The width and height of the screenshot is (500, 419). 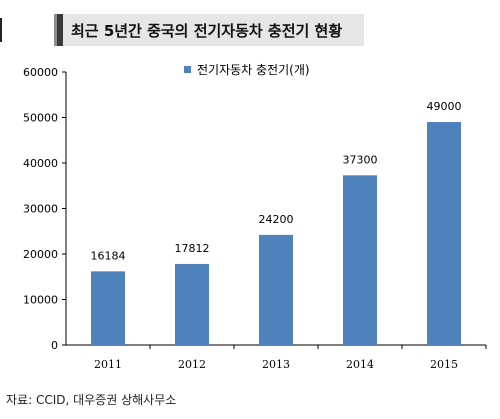 What do you see at coordinates (54, 345) in the screenshot?
I see `y-tick-label: 0` at bounding box center [54, 345].